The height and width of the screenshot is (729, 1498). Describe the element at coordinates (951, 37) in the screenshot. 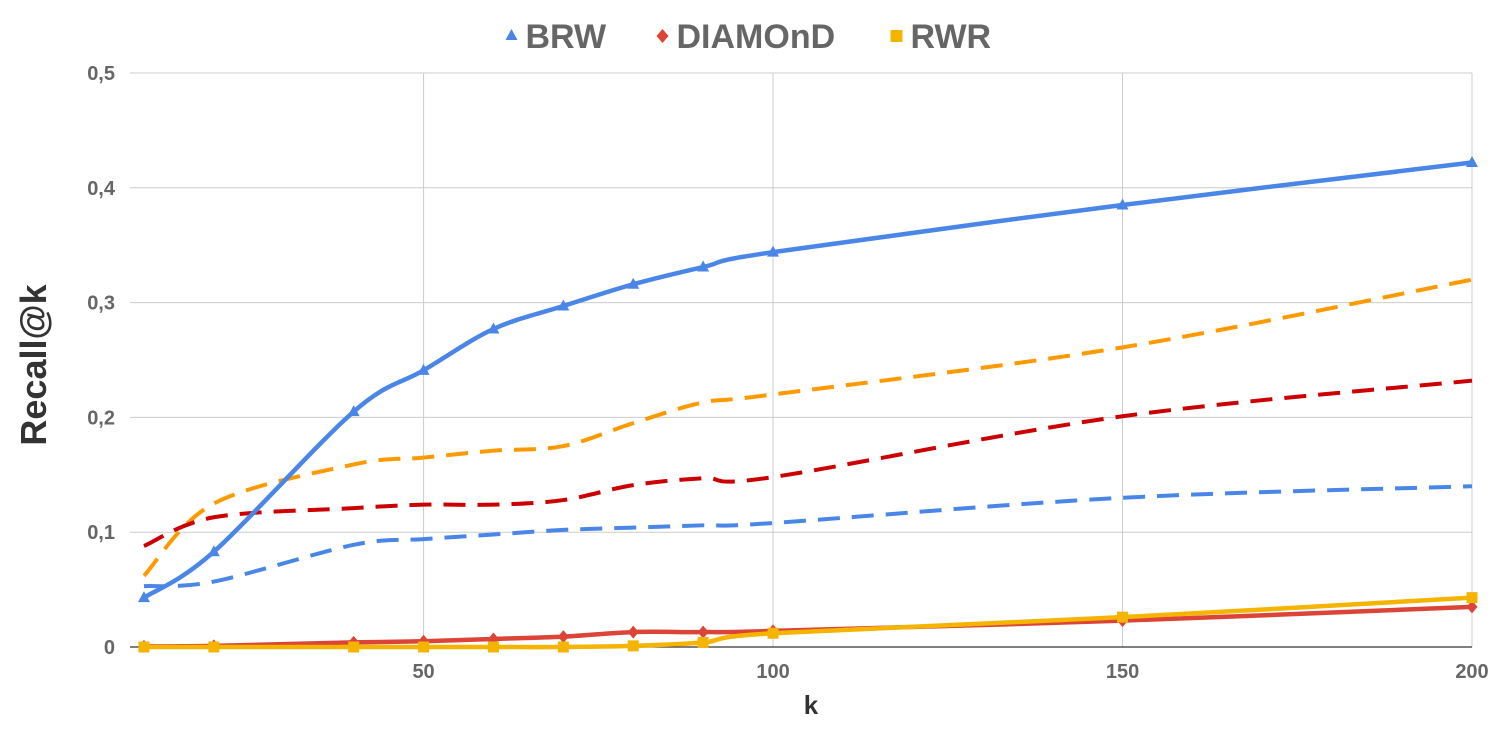

I see `legend-label: RWR` at that location.